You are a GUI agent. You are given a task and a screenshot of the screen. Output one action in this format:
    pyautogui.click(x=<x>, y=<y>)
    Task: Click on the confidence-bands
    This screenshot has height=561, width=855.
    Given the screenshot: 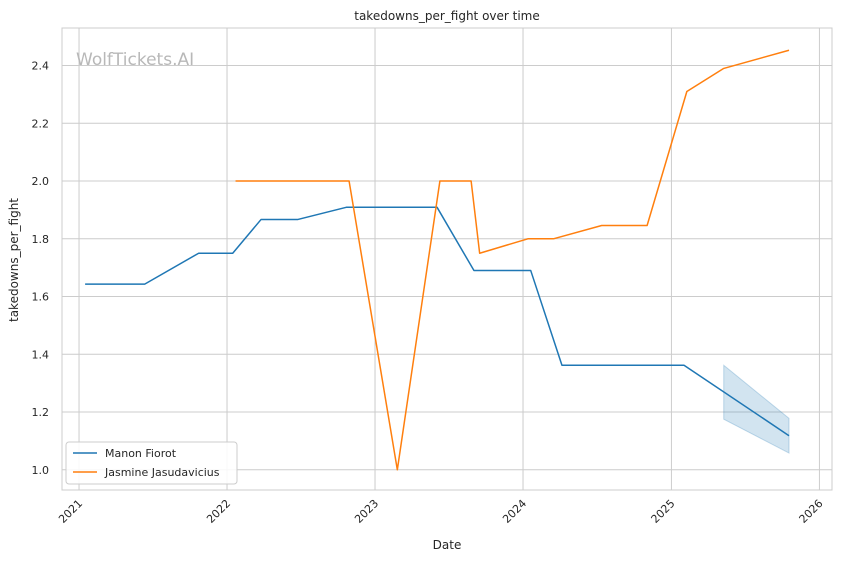 What is the action you would take?
    pyautogui.click(x=756, y=409)
    